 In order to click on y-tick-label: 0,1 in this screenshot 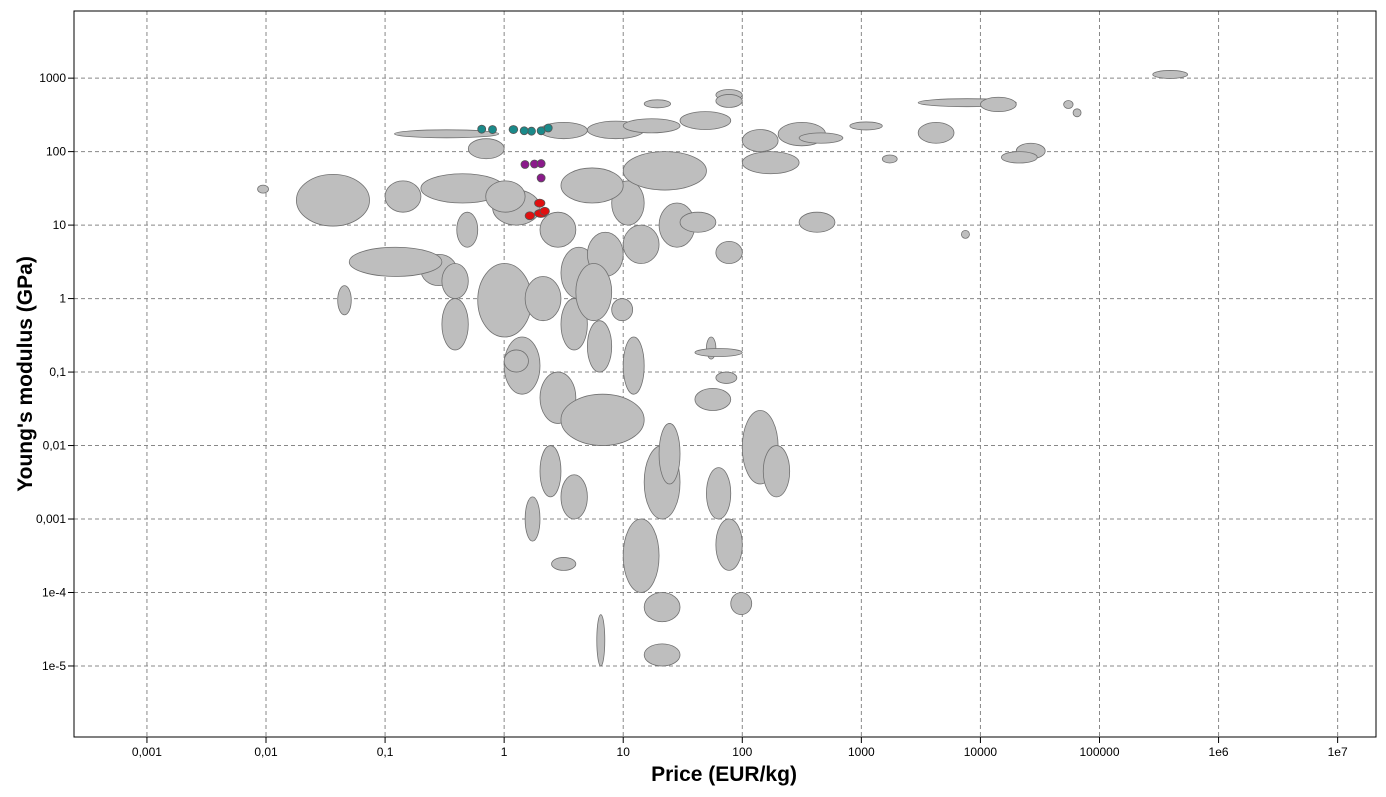, I will do `click(57, 372)`.